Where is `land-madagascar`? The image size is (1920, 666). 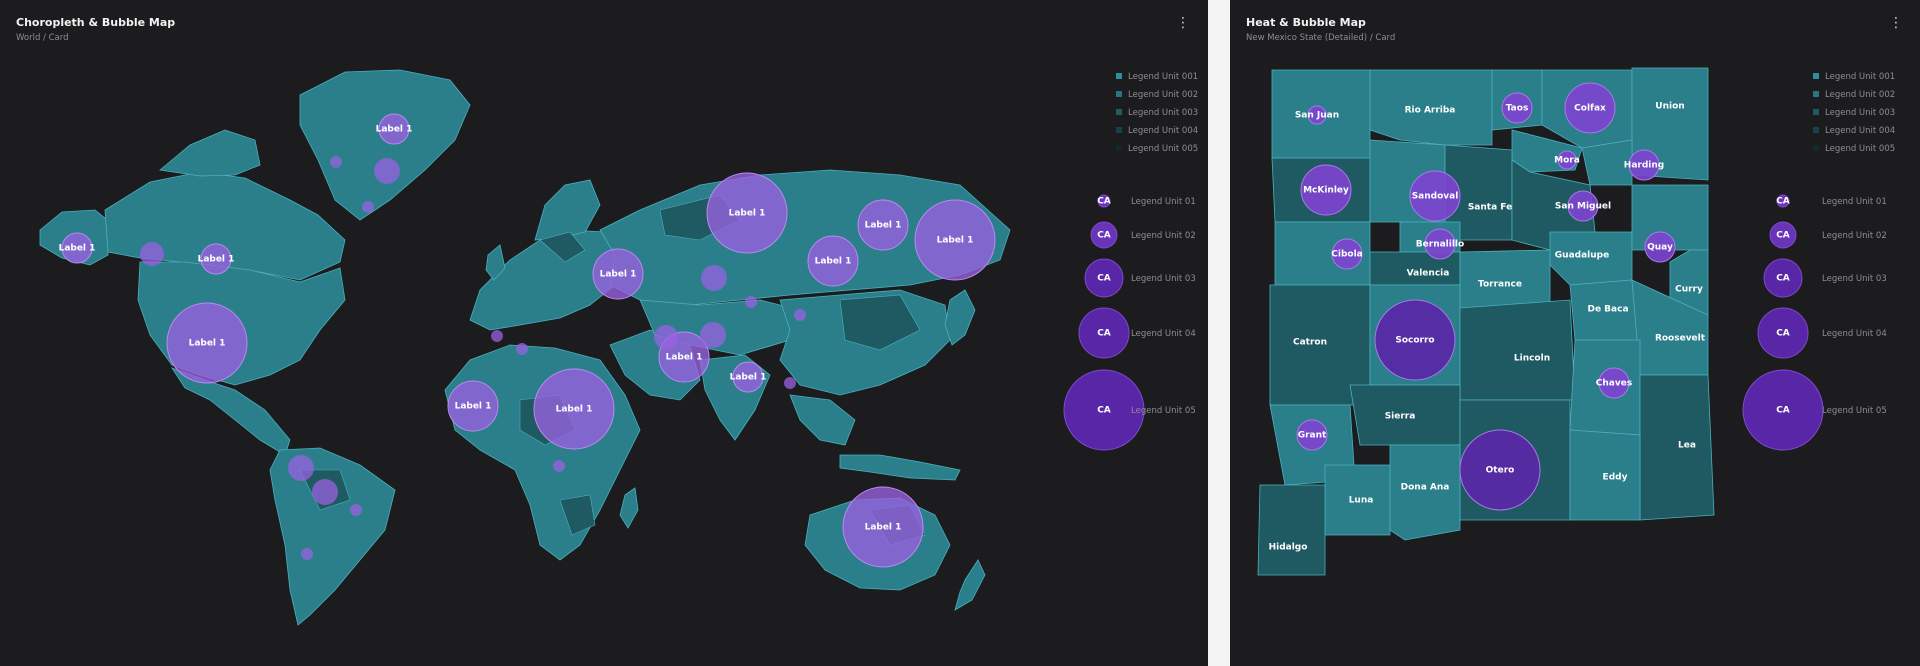
land-madagascar is located at coordinates (629, 508).